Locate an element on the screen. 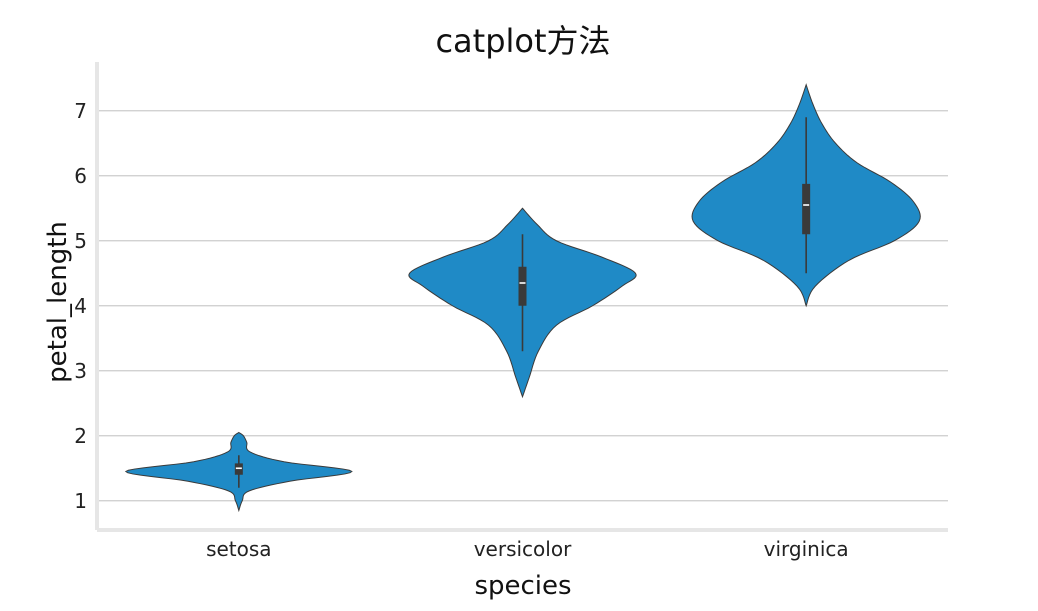 This screenshot has width=1038, height=611. x-tick-label: virginica is located at coordinates (806, 549).